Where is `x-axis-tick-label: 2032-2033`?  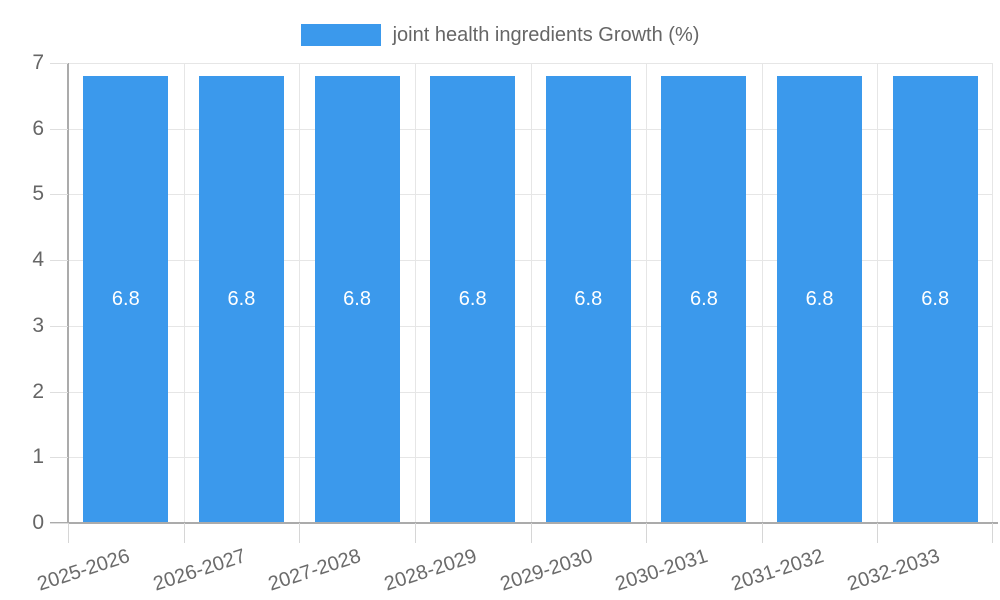 x-axis-tick-label: 2032-2033 is located at coordinates (893, 570).